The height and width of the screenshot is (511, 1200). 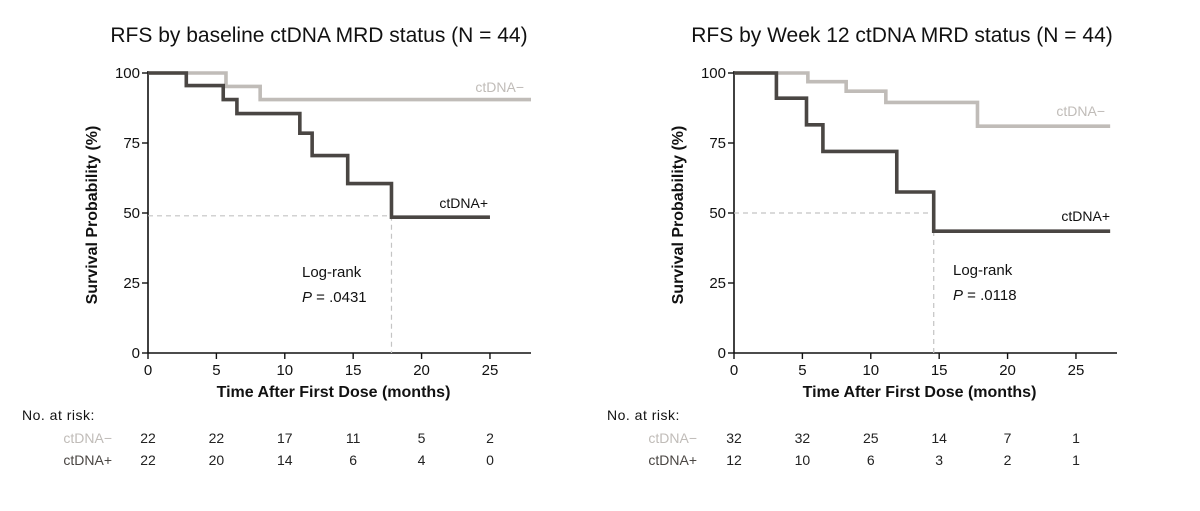 I want to click on logrank-p-value: P = .0431, so click(x=334, y=297).